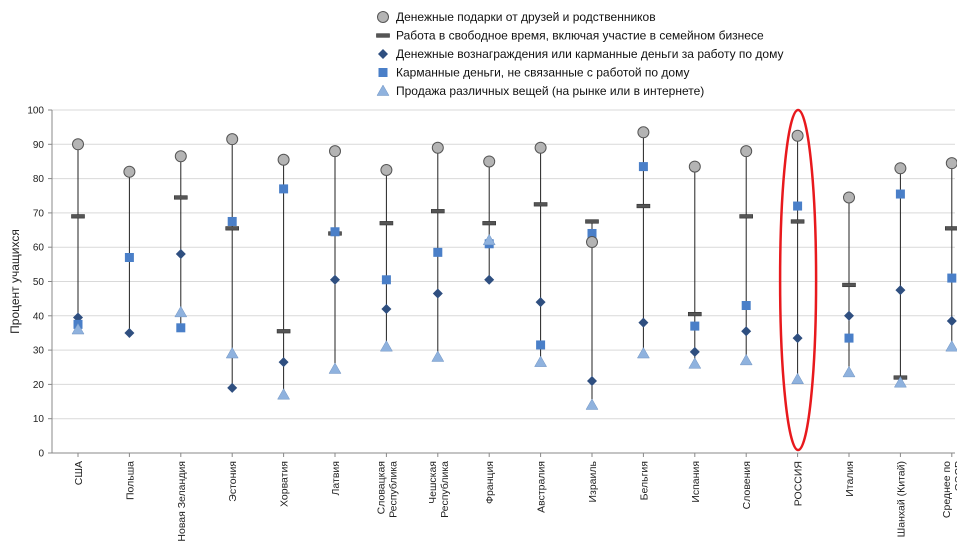  I want to click on x-tick-label: Австралия, so click(542, 487).